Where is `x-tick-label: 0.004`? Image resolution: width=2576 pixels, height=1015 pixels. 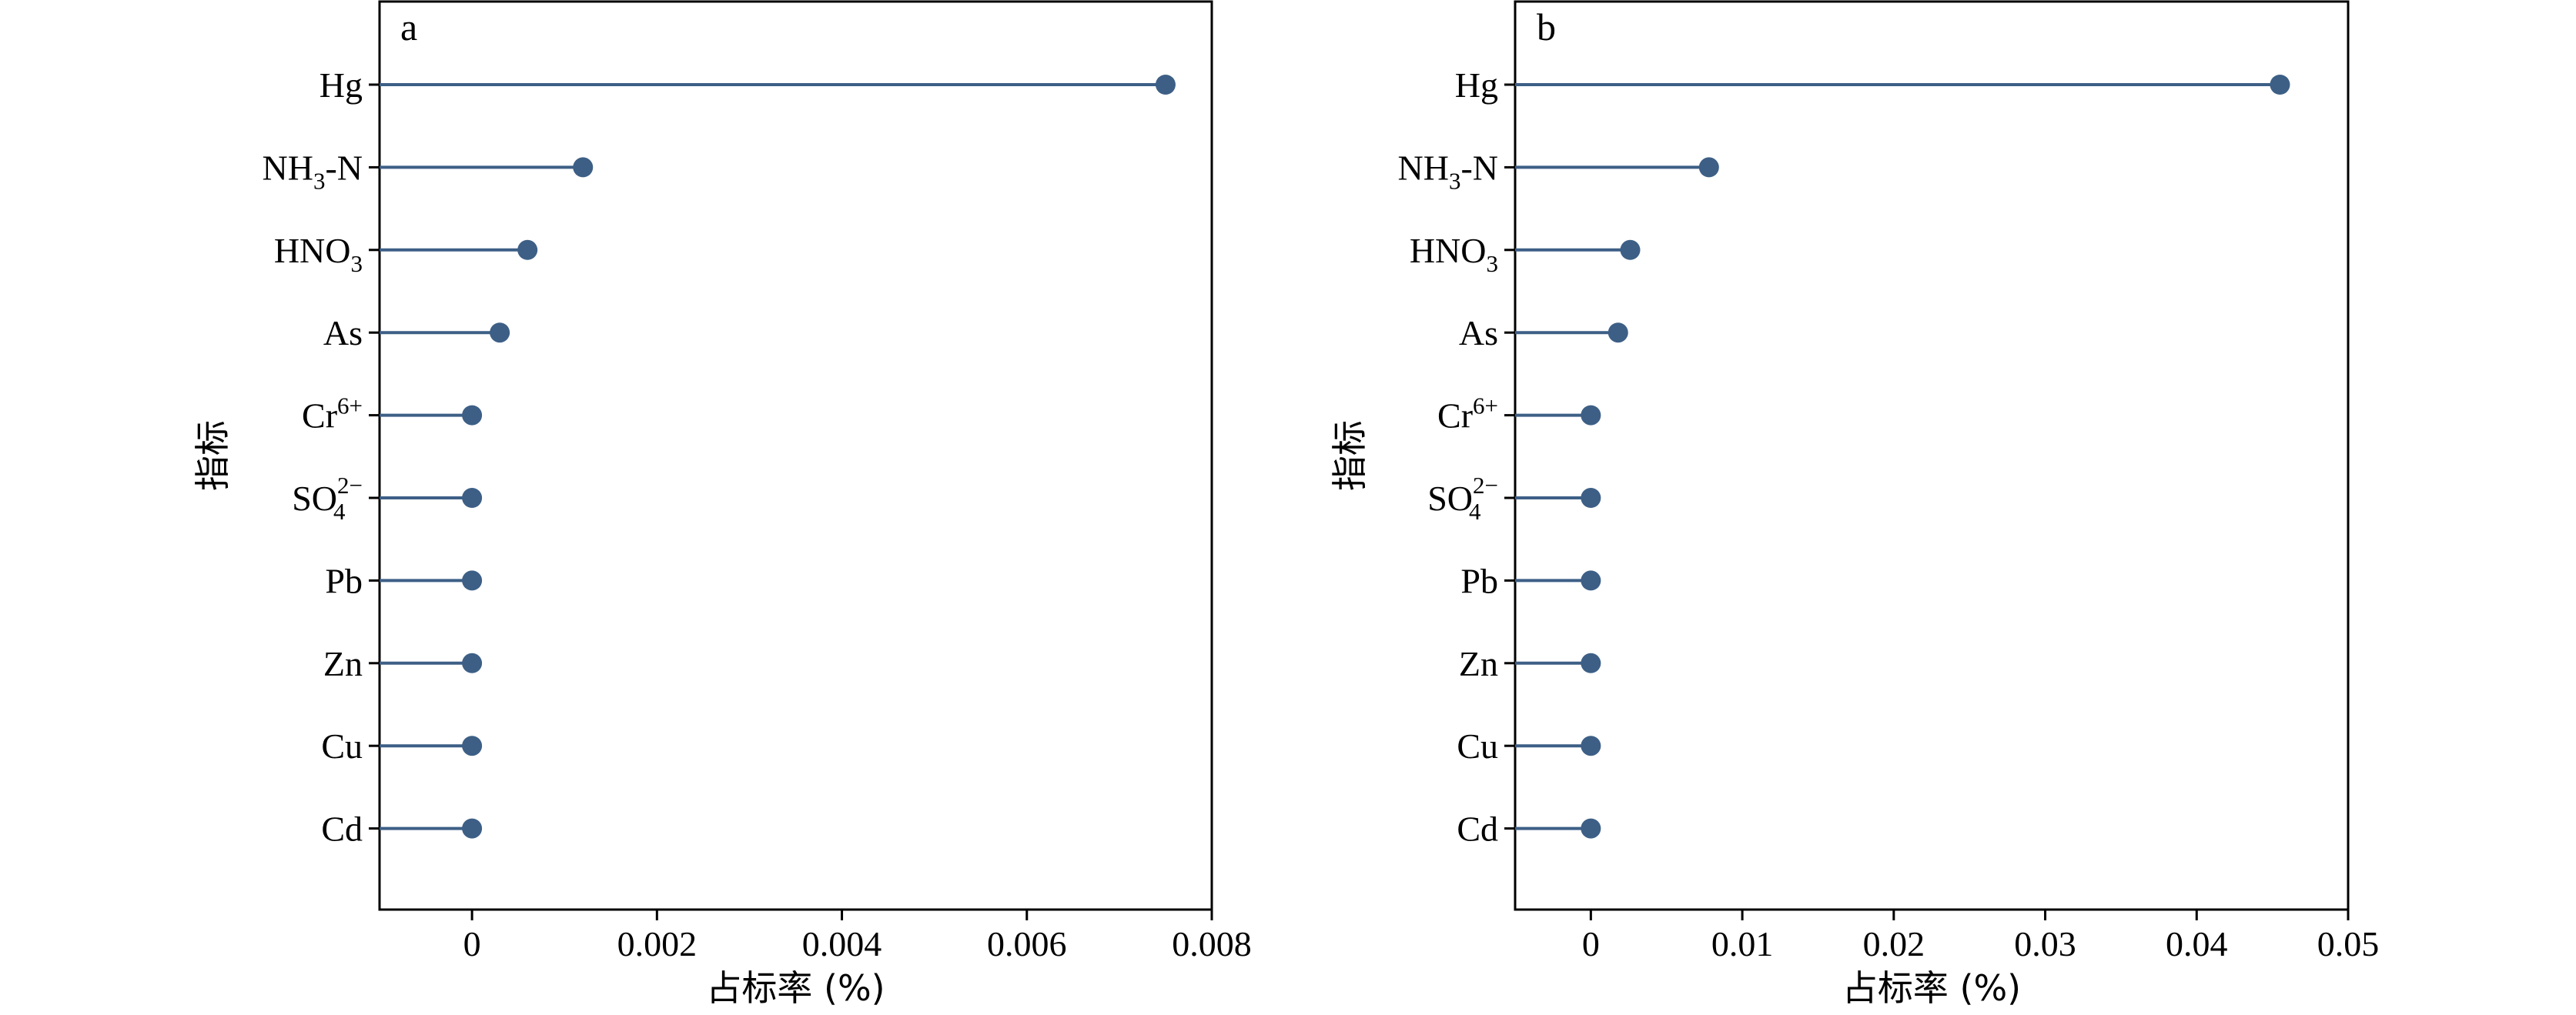
x-tick-label: 0.004 is located at coordinates (842, 943).